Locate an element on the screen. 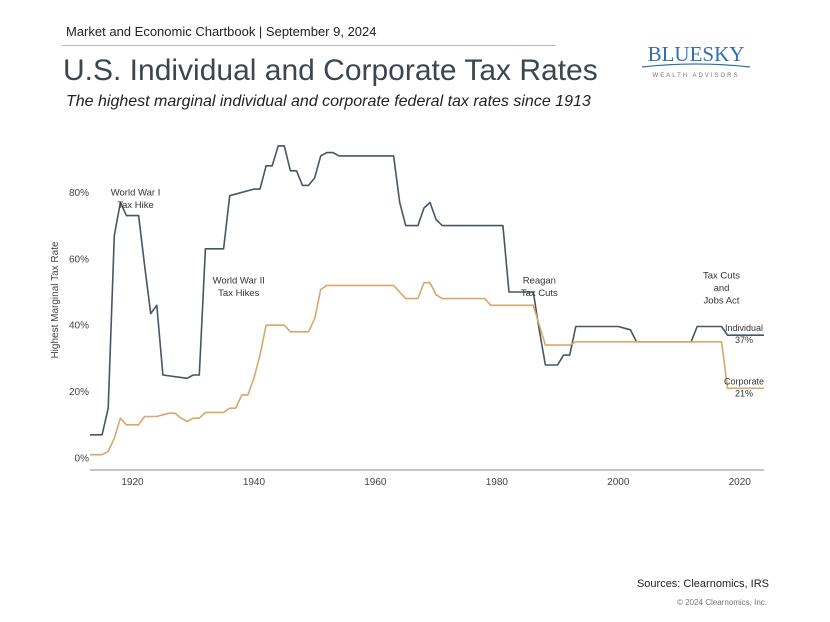 Image resolution: width=830 pixels, height=622 pixels. end-label-corporate: Corporate is located at coordinates (744, 381).